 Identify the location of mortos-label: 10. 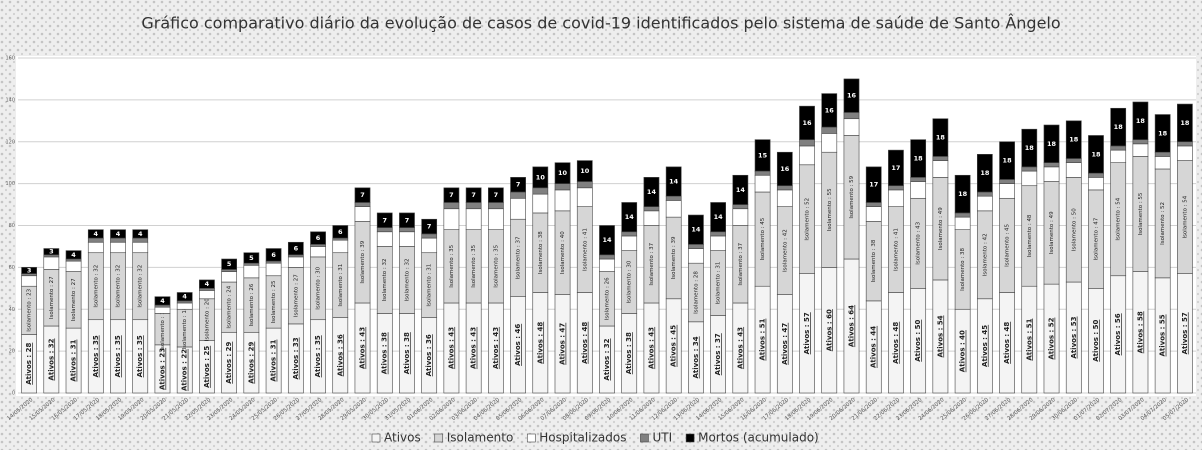
(585, 171).